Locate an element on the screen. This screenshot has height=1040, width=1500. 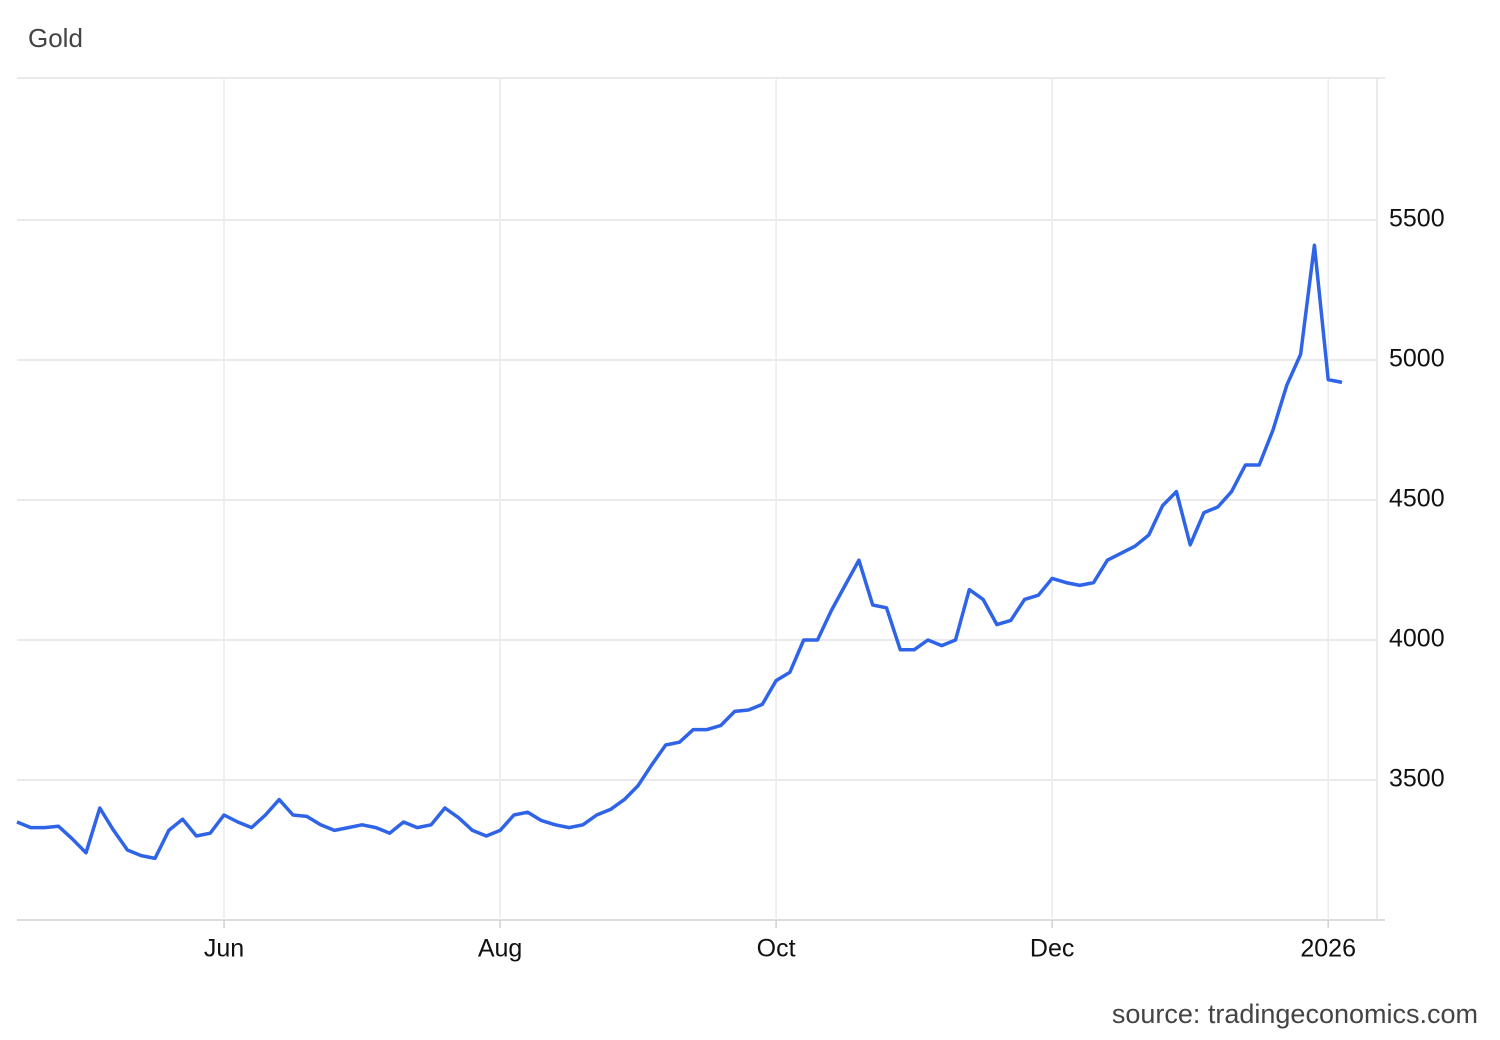
source: source: tradingeconomics.com is located at coordinates (1295, 1014).